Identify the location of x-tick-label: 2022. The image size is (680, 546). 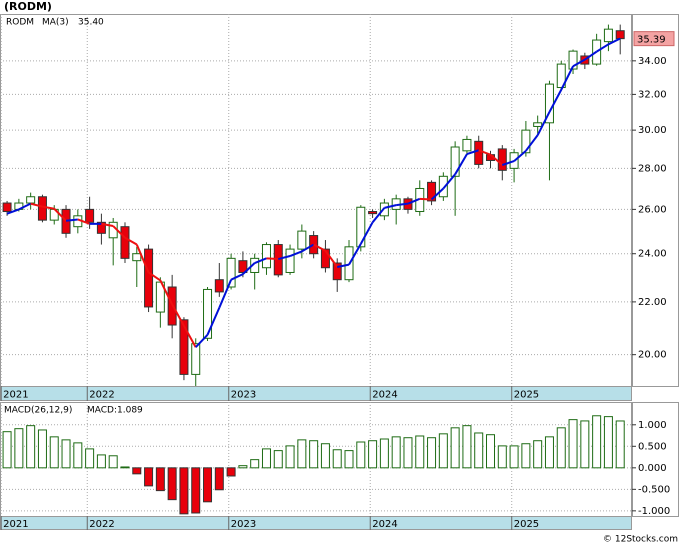
(101, 395).